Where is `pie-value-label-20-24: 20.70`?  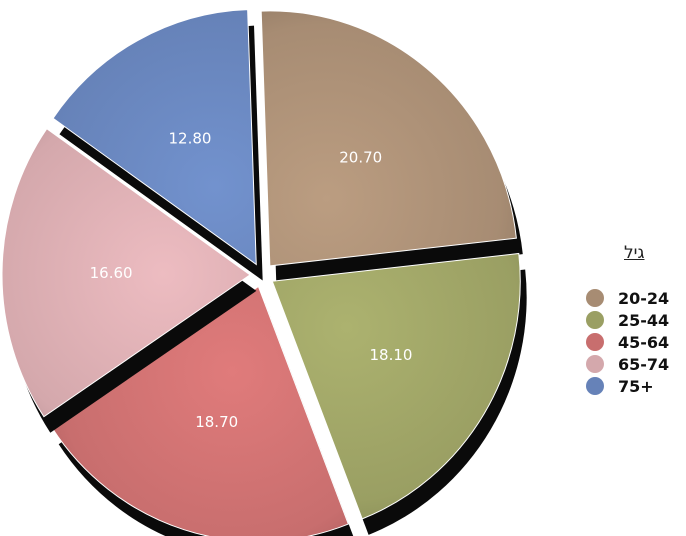
pie-value-label-20-24: 20.70 is located at coordinates (360, 157).